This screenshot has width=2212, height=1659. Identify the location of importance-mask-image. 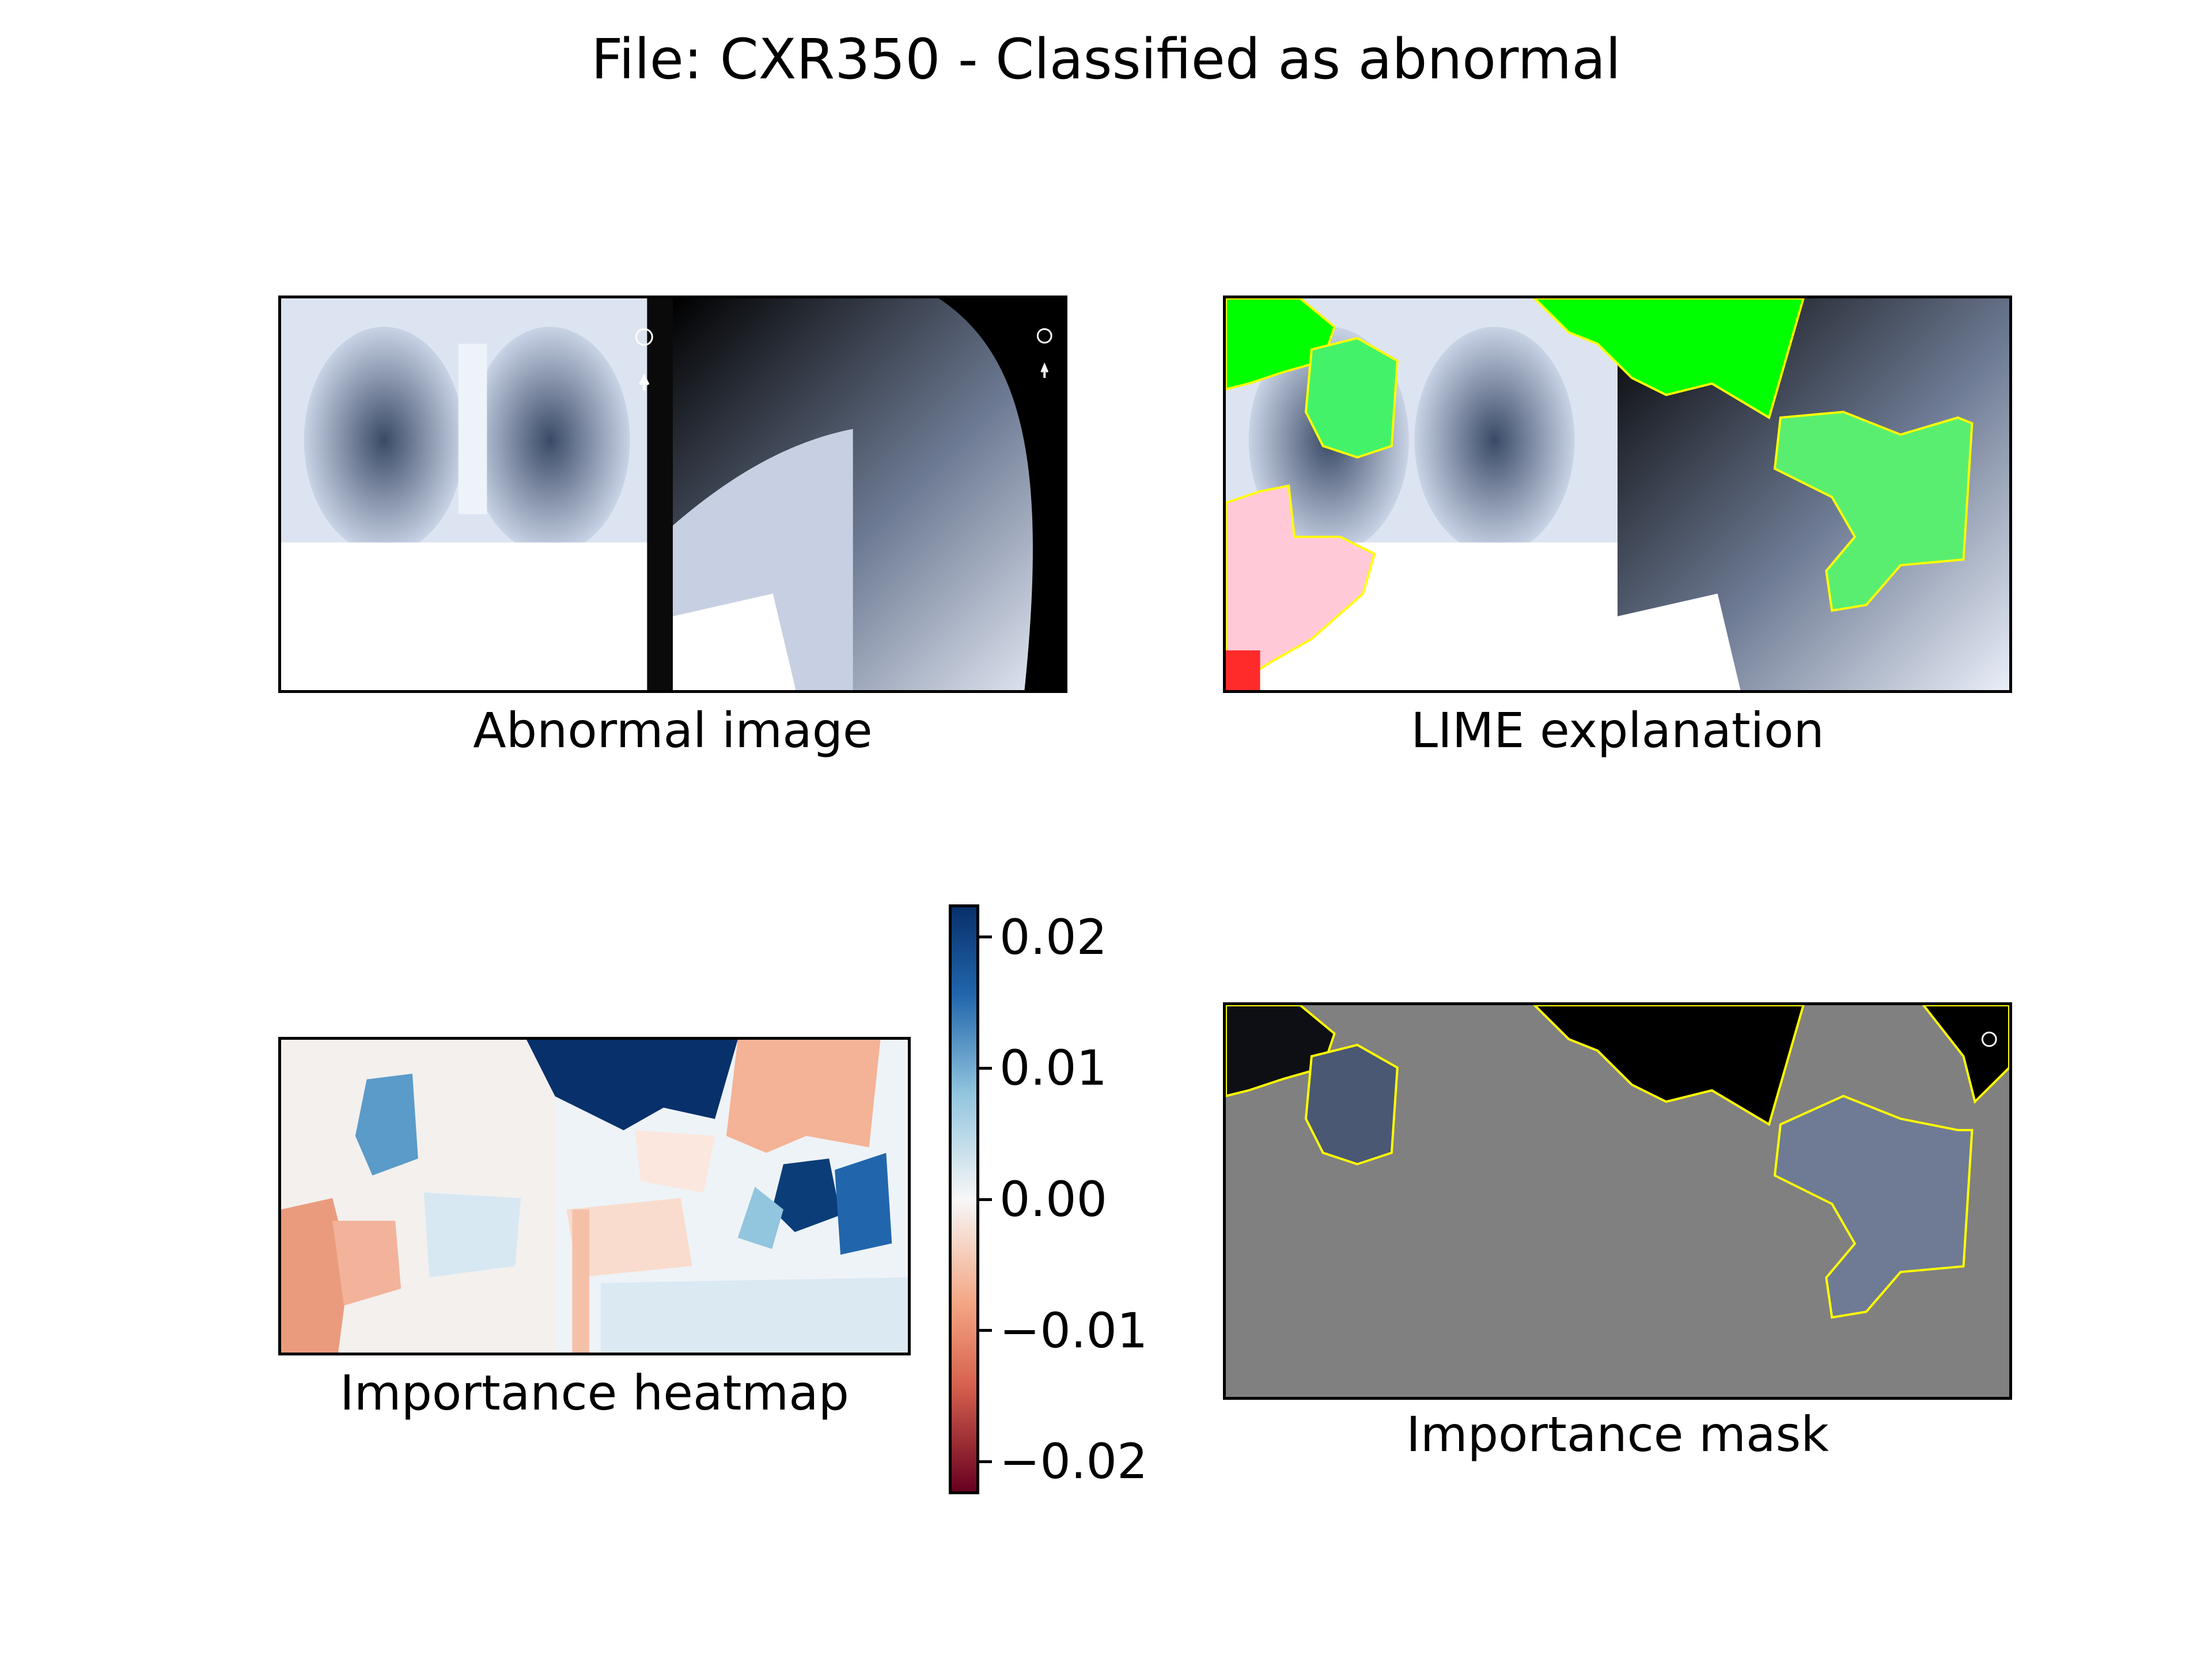
(1617, 1201).